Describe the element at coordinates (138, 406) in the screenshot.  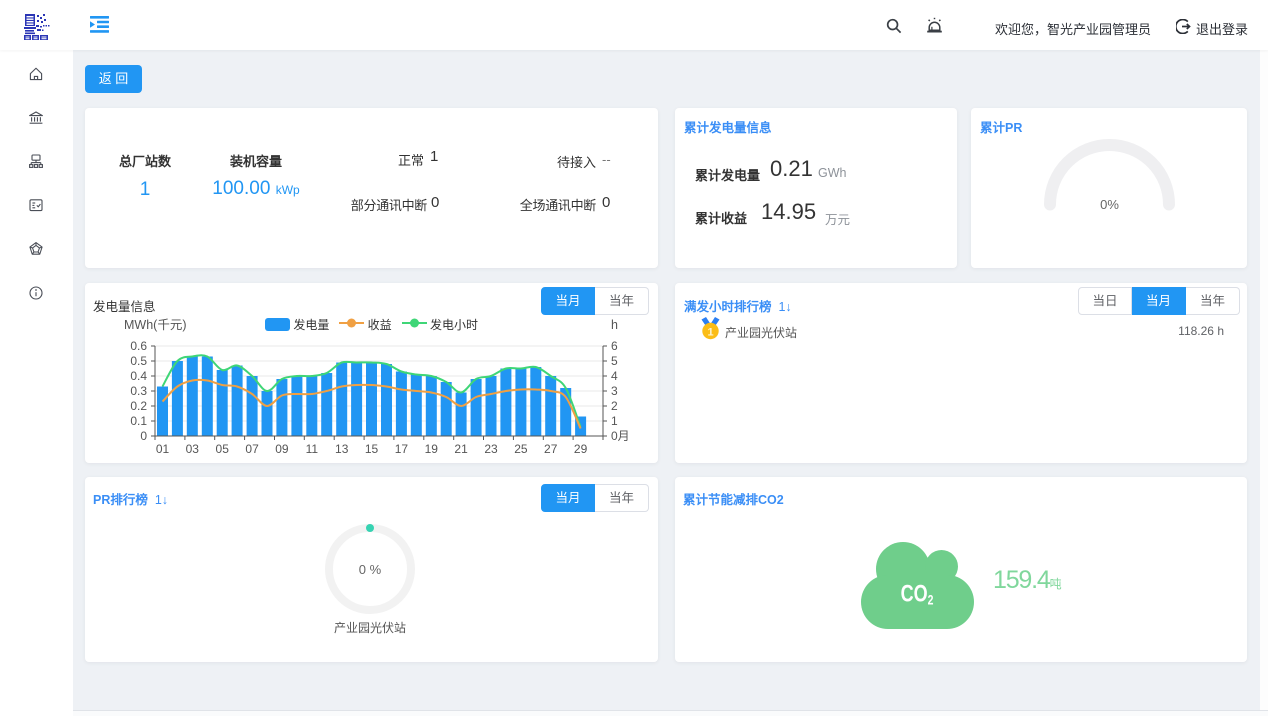
I see `svg-text: 0.2` at that location.